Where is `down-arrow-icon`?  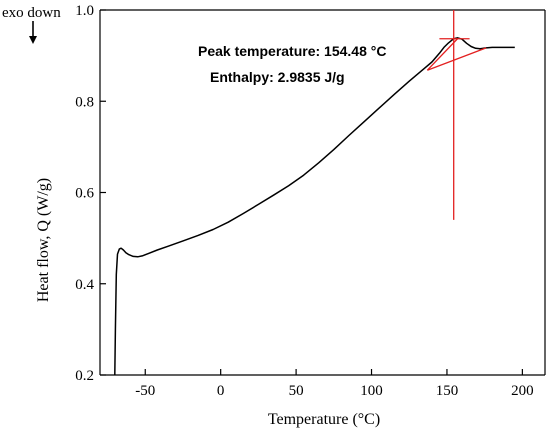
down-arrow-icon is located at coordinates (33, 32).